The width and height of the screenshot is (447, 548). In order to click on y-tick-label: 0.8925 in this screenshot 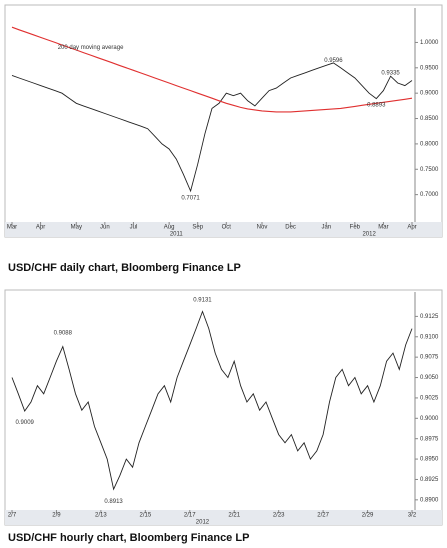, I will do `click(429, 480)`.